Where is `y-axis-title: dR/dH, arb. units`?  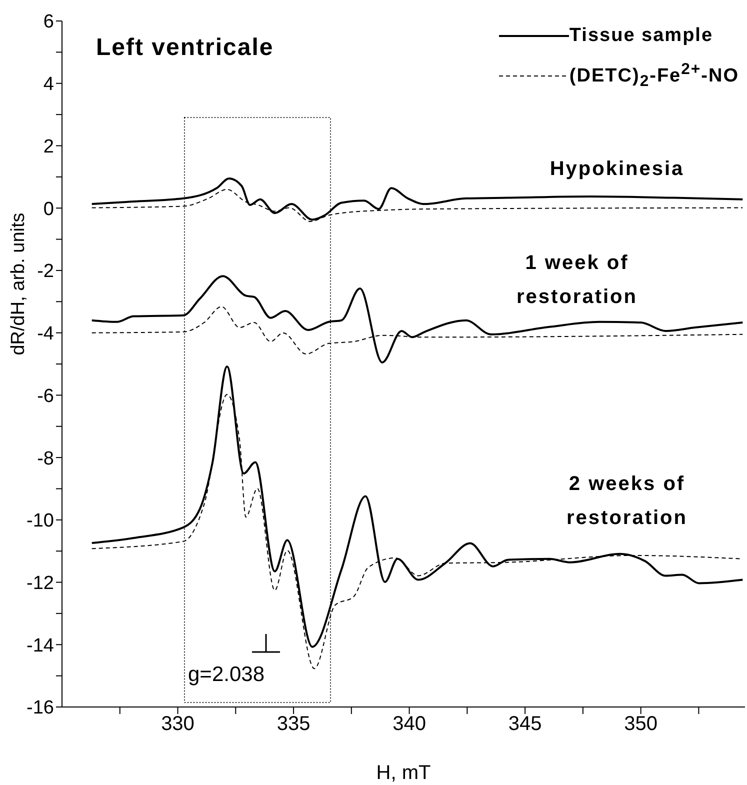
y-axis-title: dR/dH, arb. units is located at coordinates (18, 284).